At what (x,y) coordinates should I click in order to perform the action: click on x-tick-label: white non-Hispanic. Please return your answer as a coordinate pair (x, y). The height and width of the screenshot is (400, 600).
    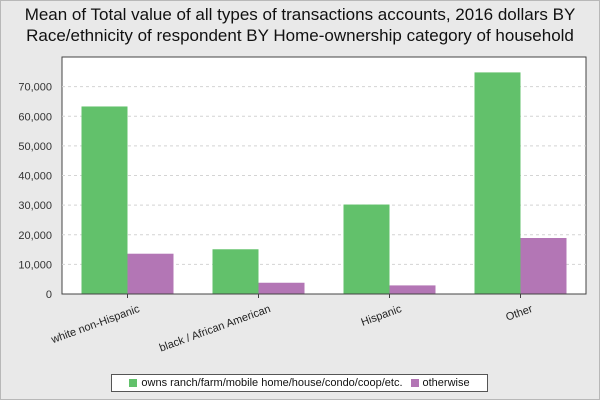
    Looking at the image, I should click on (95, 325).